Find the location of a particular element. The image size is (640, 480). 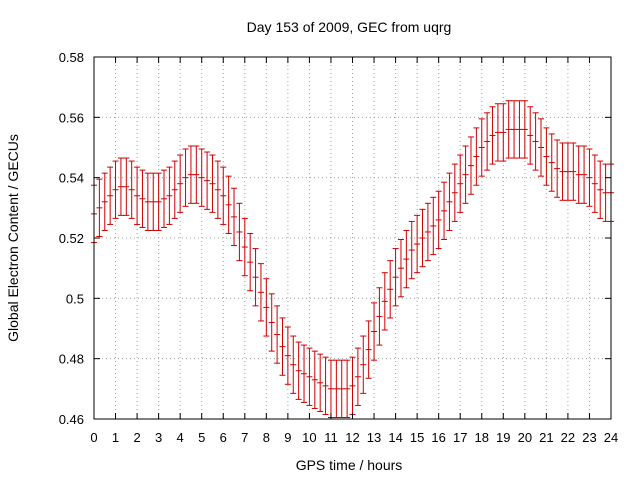

x-tick-label: 8 is located at coordinates (266, 437).